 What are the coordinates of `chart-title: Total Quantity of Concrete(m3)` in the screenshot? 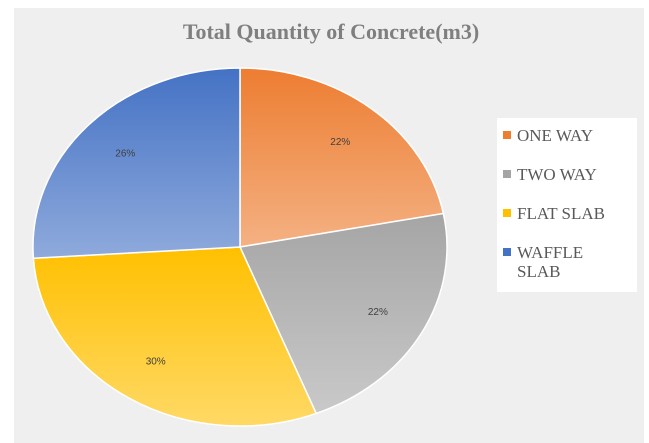 It's located at (331, 31).